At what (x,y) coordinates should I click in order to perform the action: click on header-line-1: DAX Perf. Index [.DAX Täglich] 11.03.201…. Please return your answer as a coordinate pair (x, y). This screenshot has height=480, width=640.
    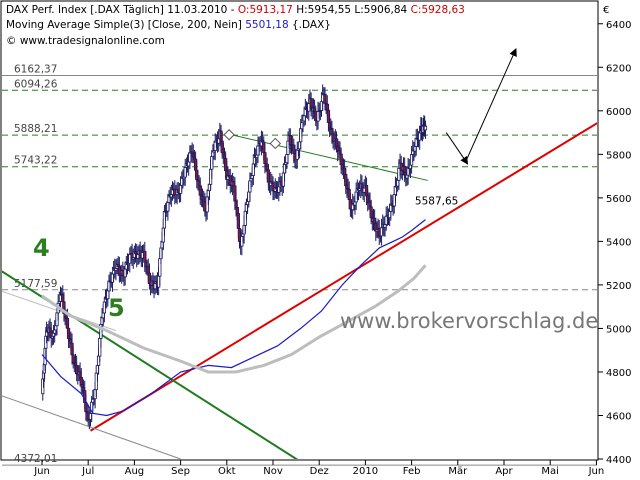
    Looking at the image, I should click on (235, 10).